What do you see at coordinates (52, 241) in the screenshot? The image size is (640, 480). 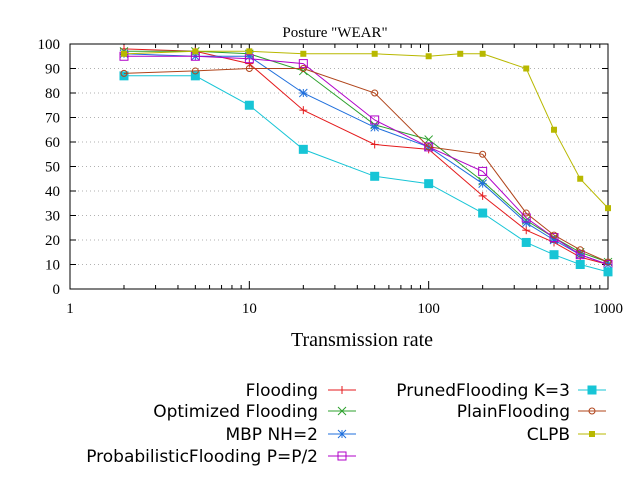 I see `y-tick-label: 20` at bounding box center [52, 241].